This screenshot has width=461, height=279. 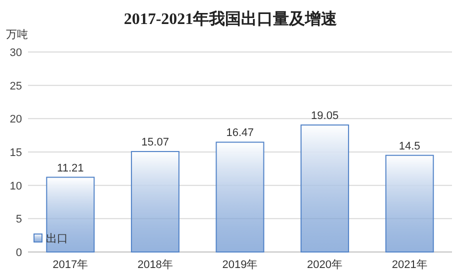 I want to click on y-tick-label: 0, so click(x=19, y=253).